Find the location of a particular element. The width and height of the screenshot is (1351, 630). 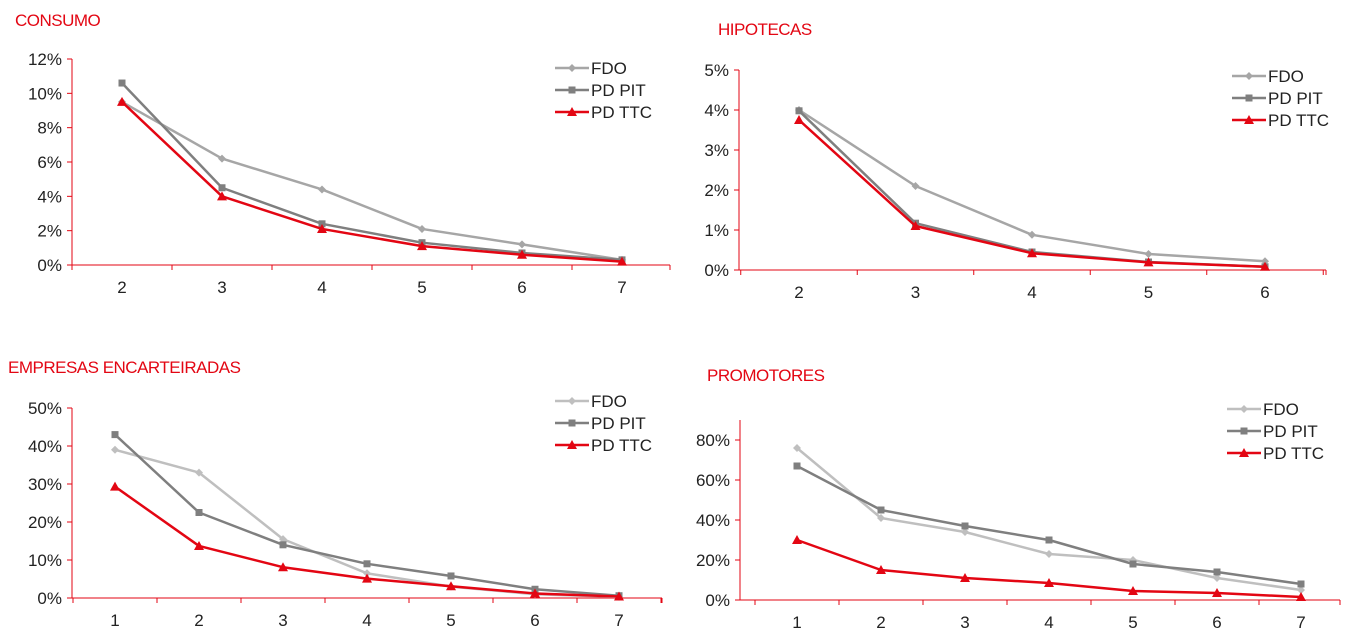

hipotecas-legend-label: PD PIT is located at coordinates (1295, 98).